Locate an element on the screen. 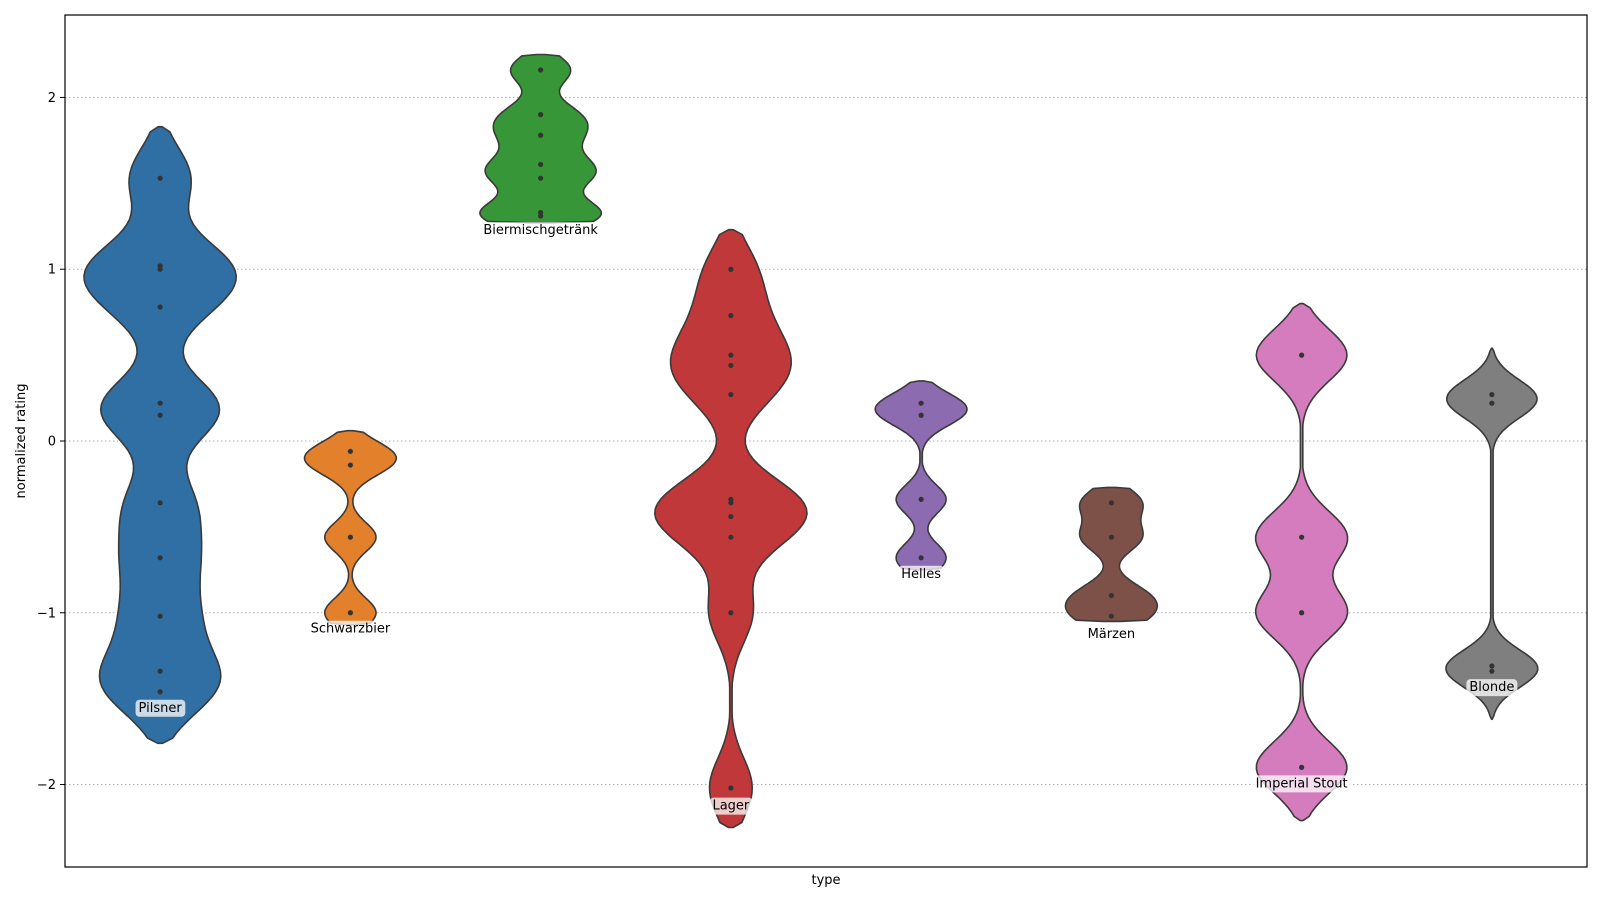 The width and height of the screenshot is (1600, 900). violin-label: Helles is located at coordinates (921, 574).